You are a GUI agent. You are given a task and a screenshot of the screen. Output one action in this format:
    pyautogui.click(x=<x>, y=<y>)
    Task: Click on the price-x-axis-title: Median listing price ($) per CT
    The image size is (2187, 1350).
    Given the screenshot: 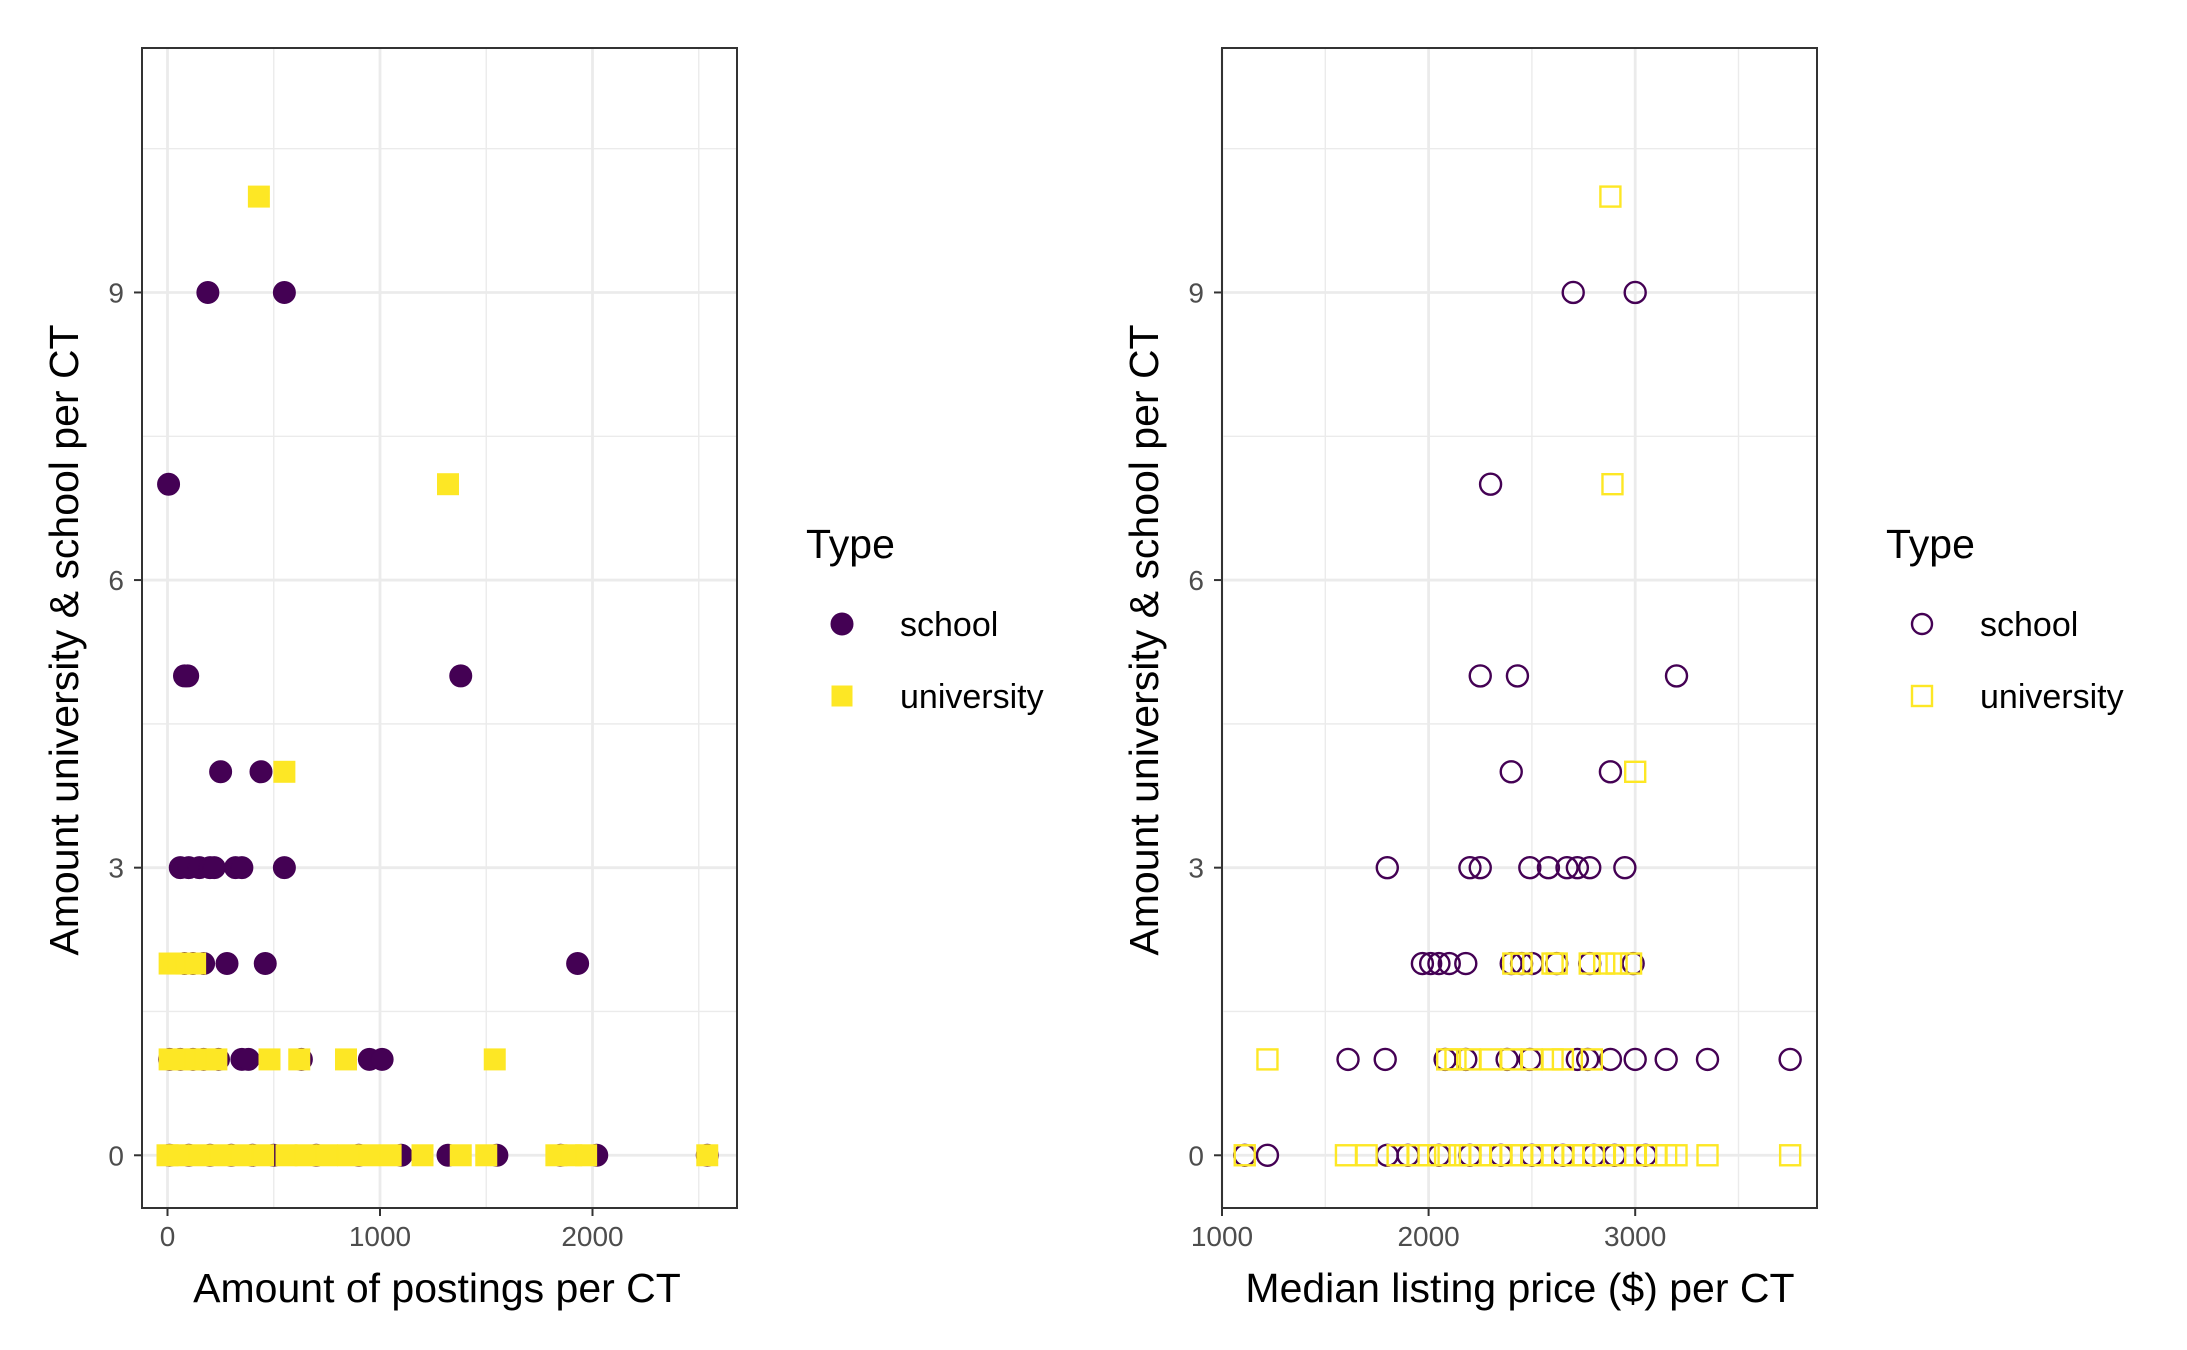 What is the action you would take?
    pyautogui.click(x=1519, y=1288)
    